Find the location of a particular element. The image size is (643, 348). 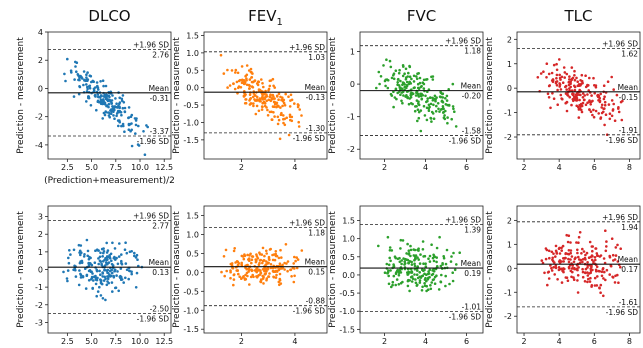

column-title-text: FVC is located at coordinates (421, 16).